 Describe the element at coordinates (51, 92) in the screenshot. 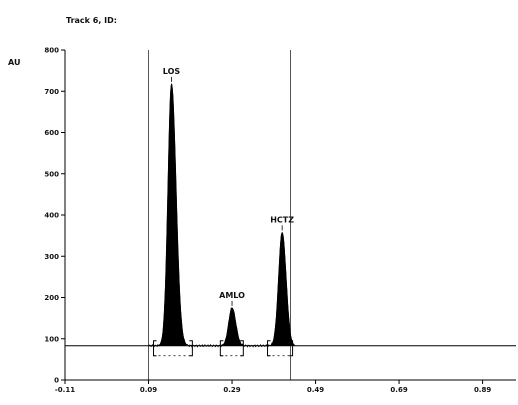

I see `y-tick-label: 700` at that location.